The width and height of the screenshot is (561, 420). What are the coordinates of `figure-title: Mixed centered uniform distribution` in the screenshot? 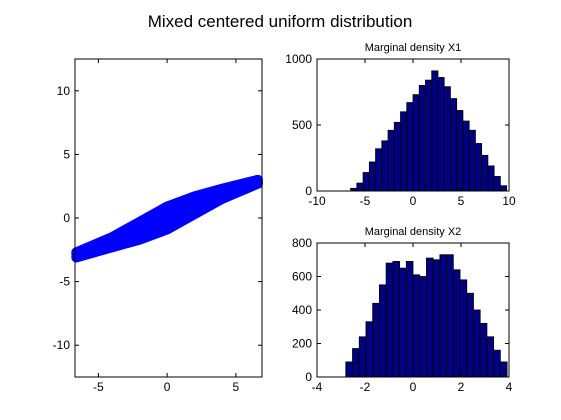 It's located at (280, 21).